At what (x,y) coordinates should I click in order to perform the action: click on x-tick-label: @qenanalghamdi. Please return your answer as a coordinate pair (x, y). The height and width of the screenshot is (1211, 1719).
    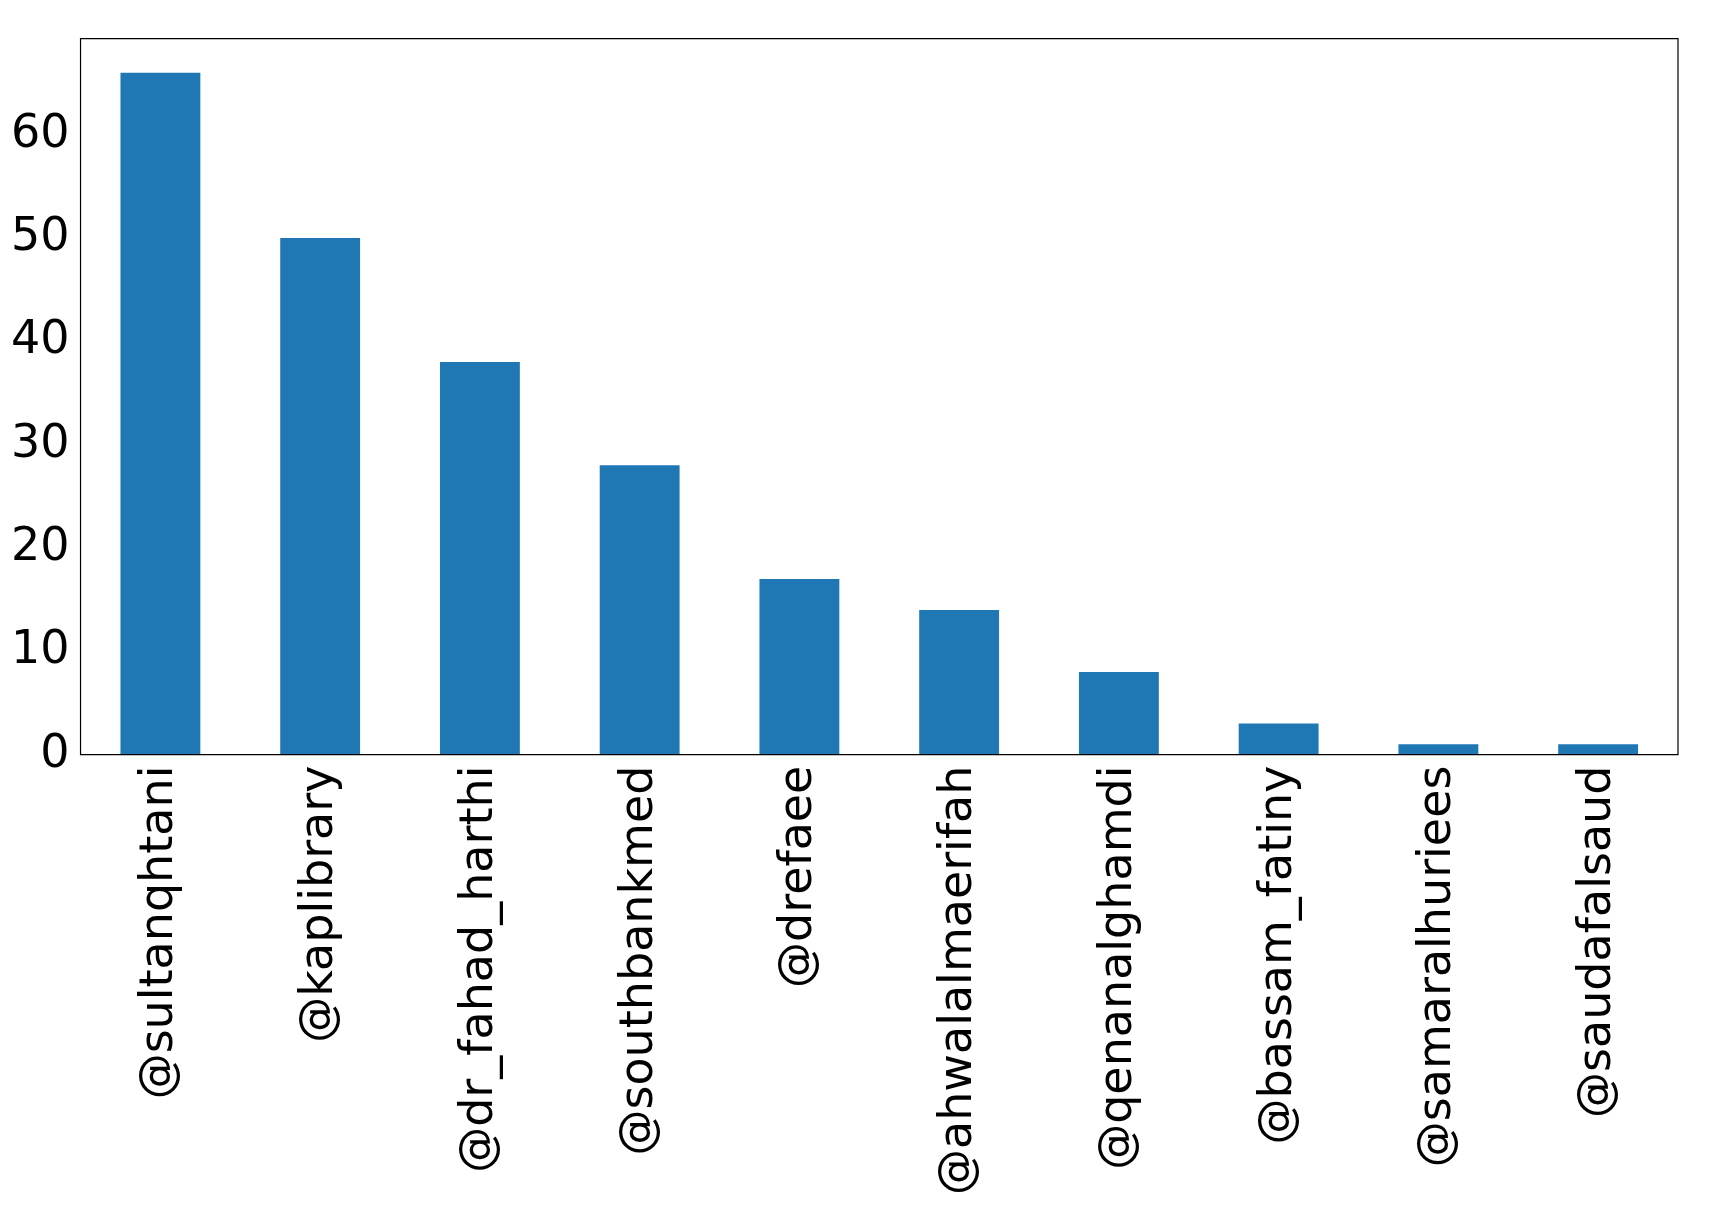
    Looking at the image, I should click on (1114, 967).